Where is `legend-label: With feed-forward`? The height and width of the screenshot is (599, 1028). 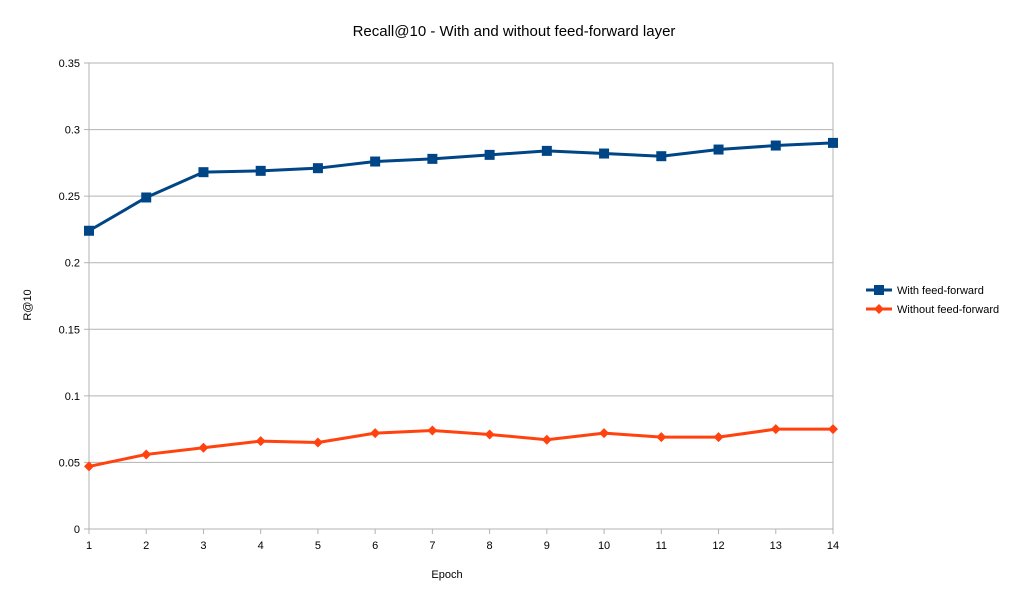 legend-label: With feed-forward is located at coordinates (940, 291).